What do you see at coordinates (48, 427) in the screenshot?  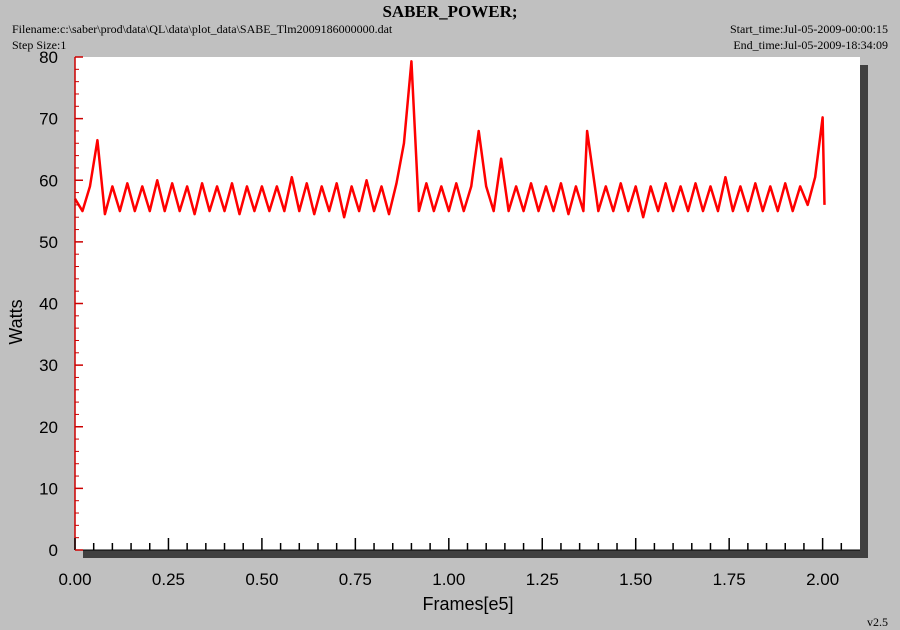 I see `y-tick-label: 20` at bounding box center [48, 427].